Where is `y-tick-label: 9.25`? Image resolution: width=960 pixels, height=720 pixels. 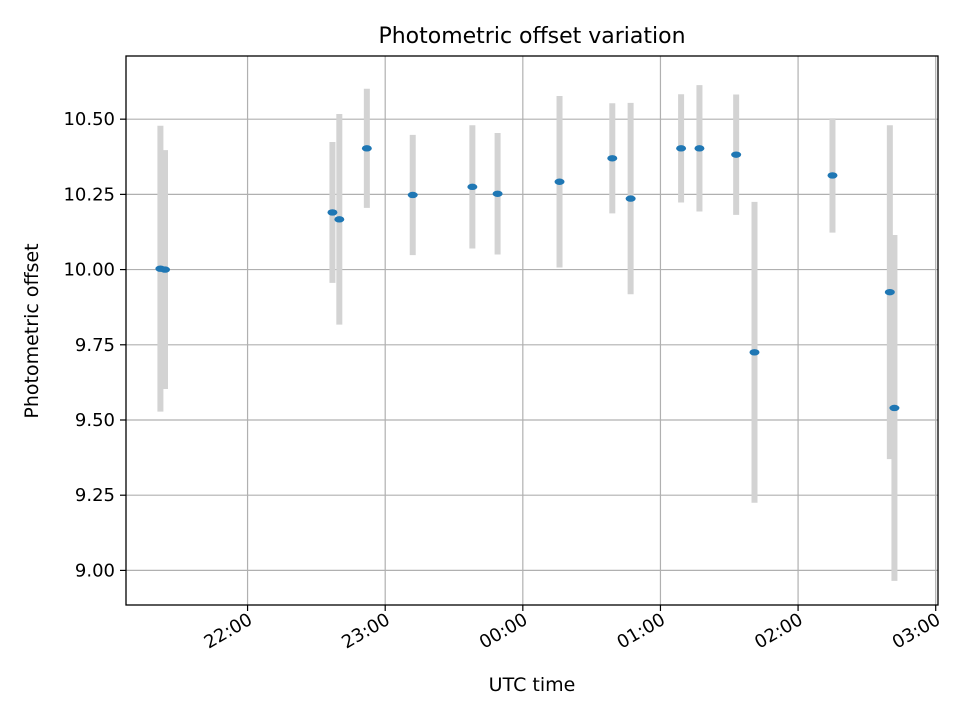 y-tick-label: 9.25 is located at coordinates (95, 495).